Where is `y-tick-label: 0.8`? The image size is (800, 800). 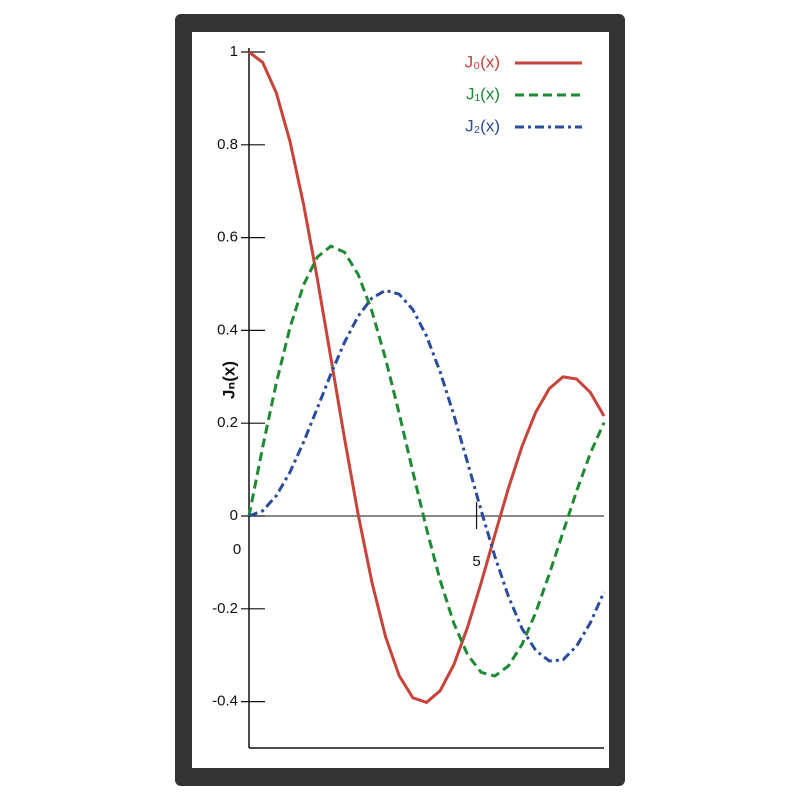 y-tick-label: 0.8 is located at coordinates (227, 144).